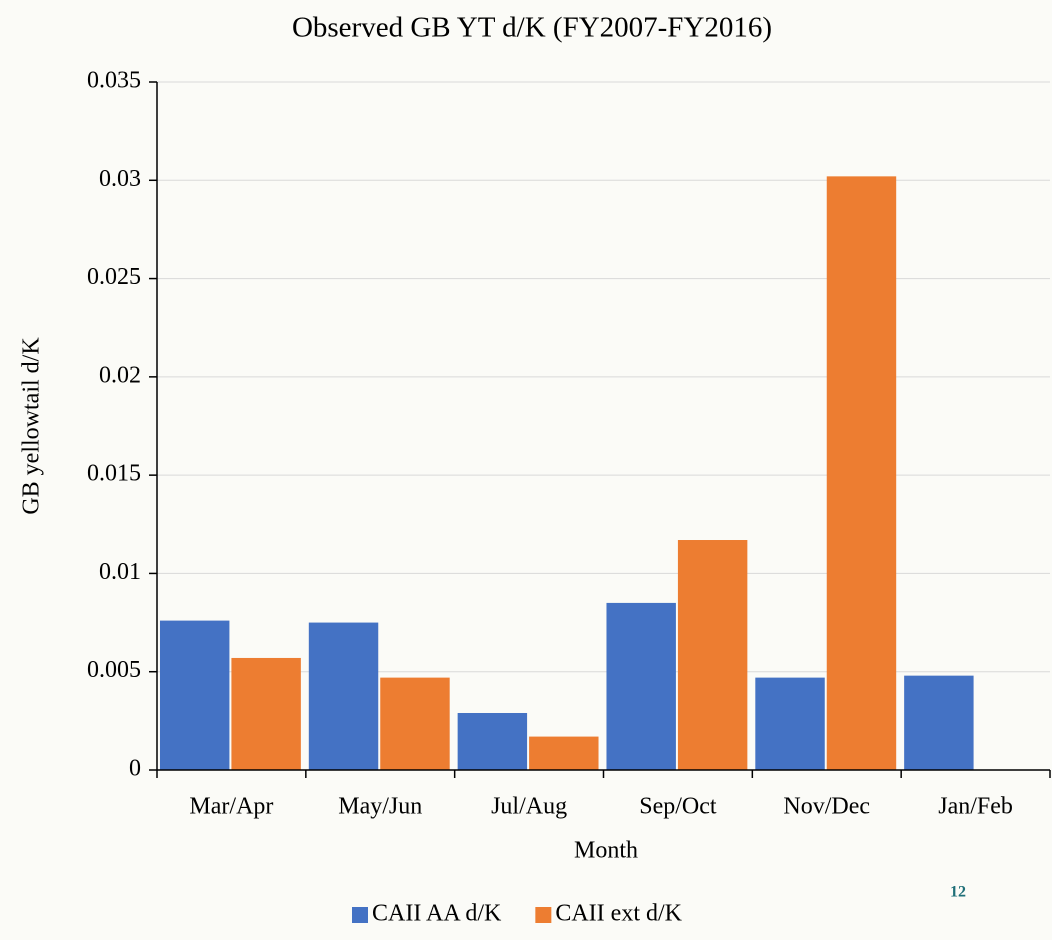  Describe the element at coordinates (975, 807) in the screenshot. I see `x-tick-label: Jan/Feb` at that location.